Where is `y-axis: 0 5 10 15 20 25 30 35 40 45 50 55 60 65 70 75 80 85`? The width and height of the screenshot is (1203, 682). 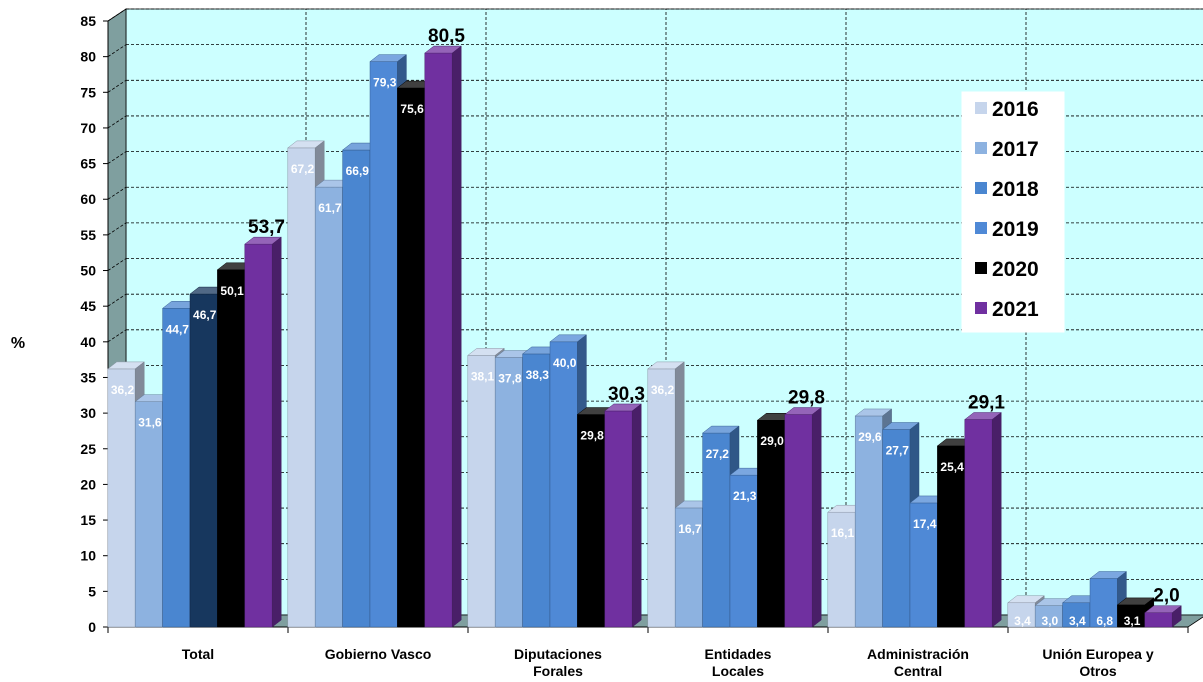 y-axis: 0 5 10 15 20 25 30 35 40 45 50 55 60 65 70 75 80 85 is located at coordinates (94, 324).